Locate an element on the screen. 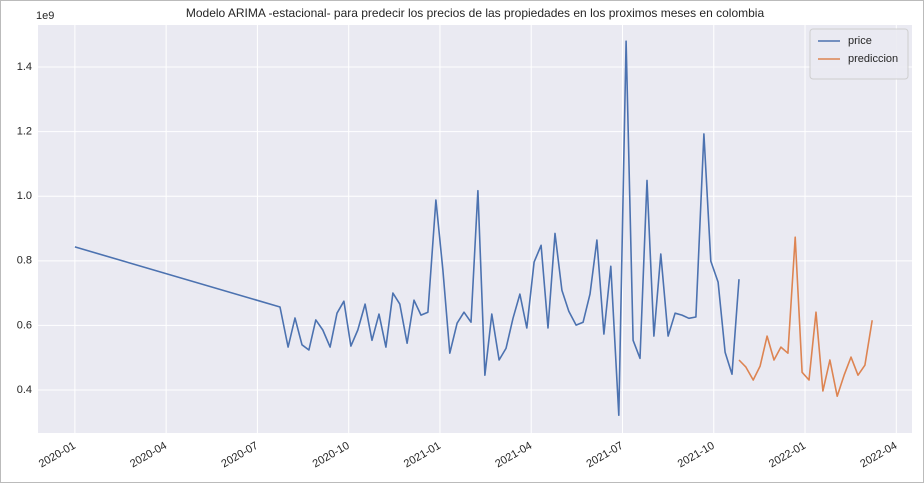 This screenshot has height=483, width=924. line-series is located at coordinates (805, 316).